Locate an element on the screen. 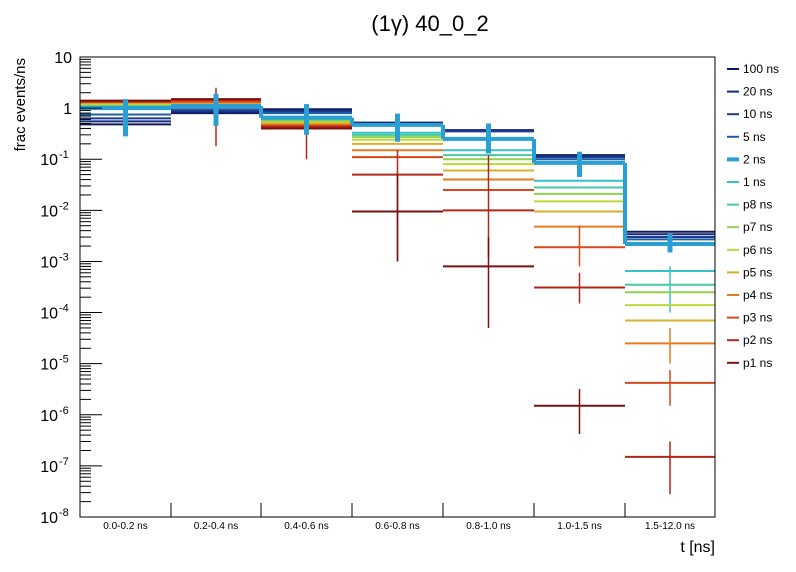 The width and height of the screenshot is (796, 572). legend-label: p1 ns is located at coordinates (757, 363).